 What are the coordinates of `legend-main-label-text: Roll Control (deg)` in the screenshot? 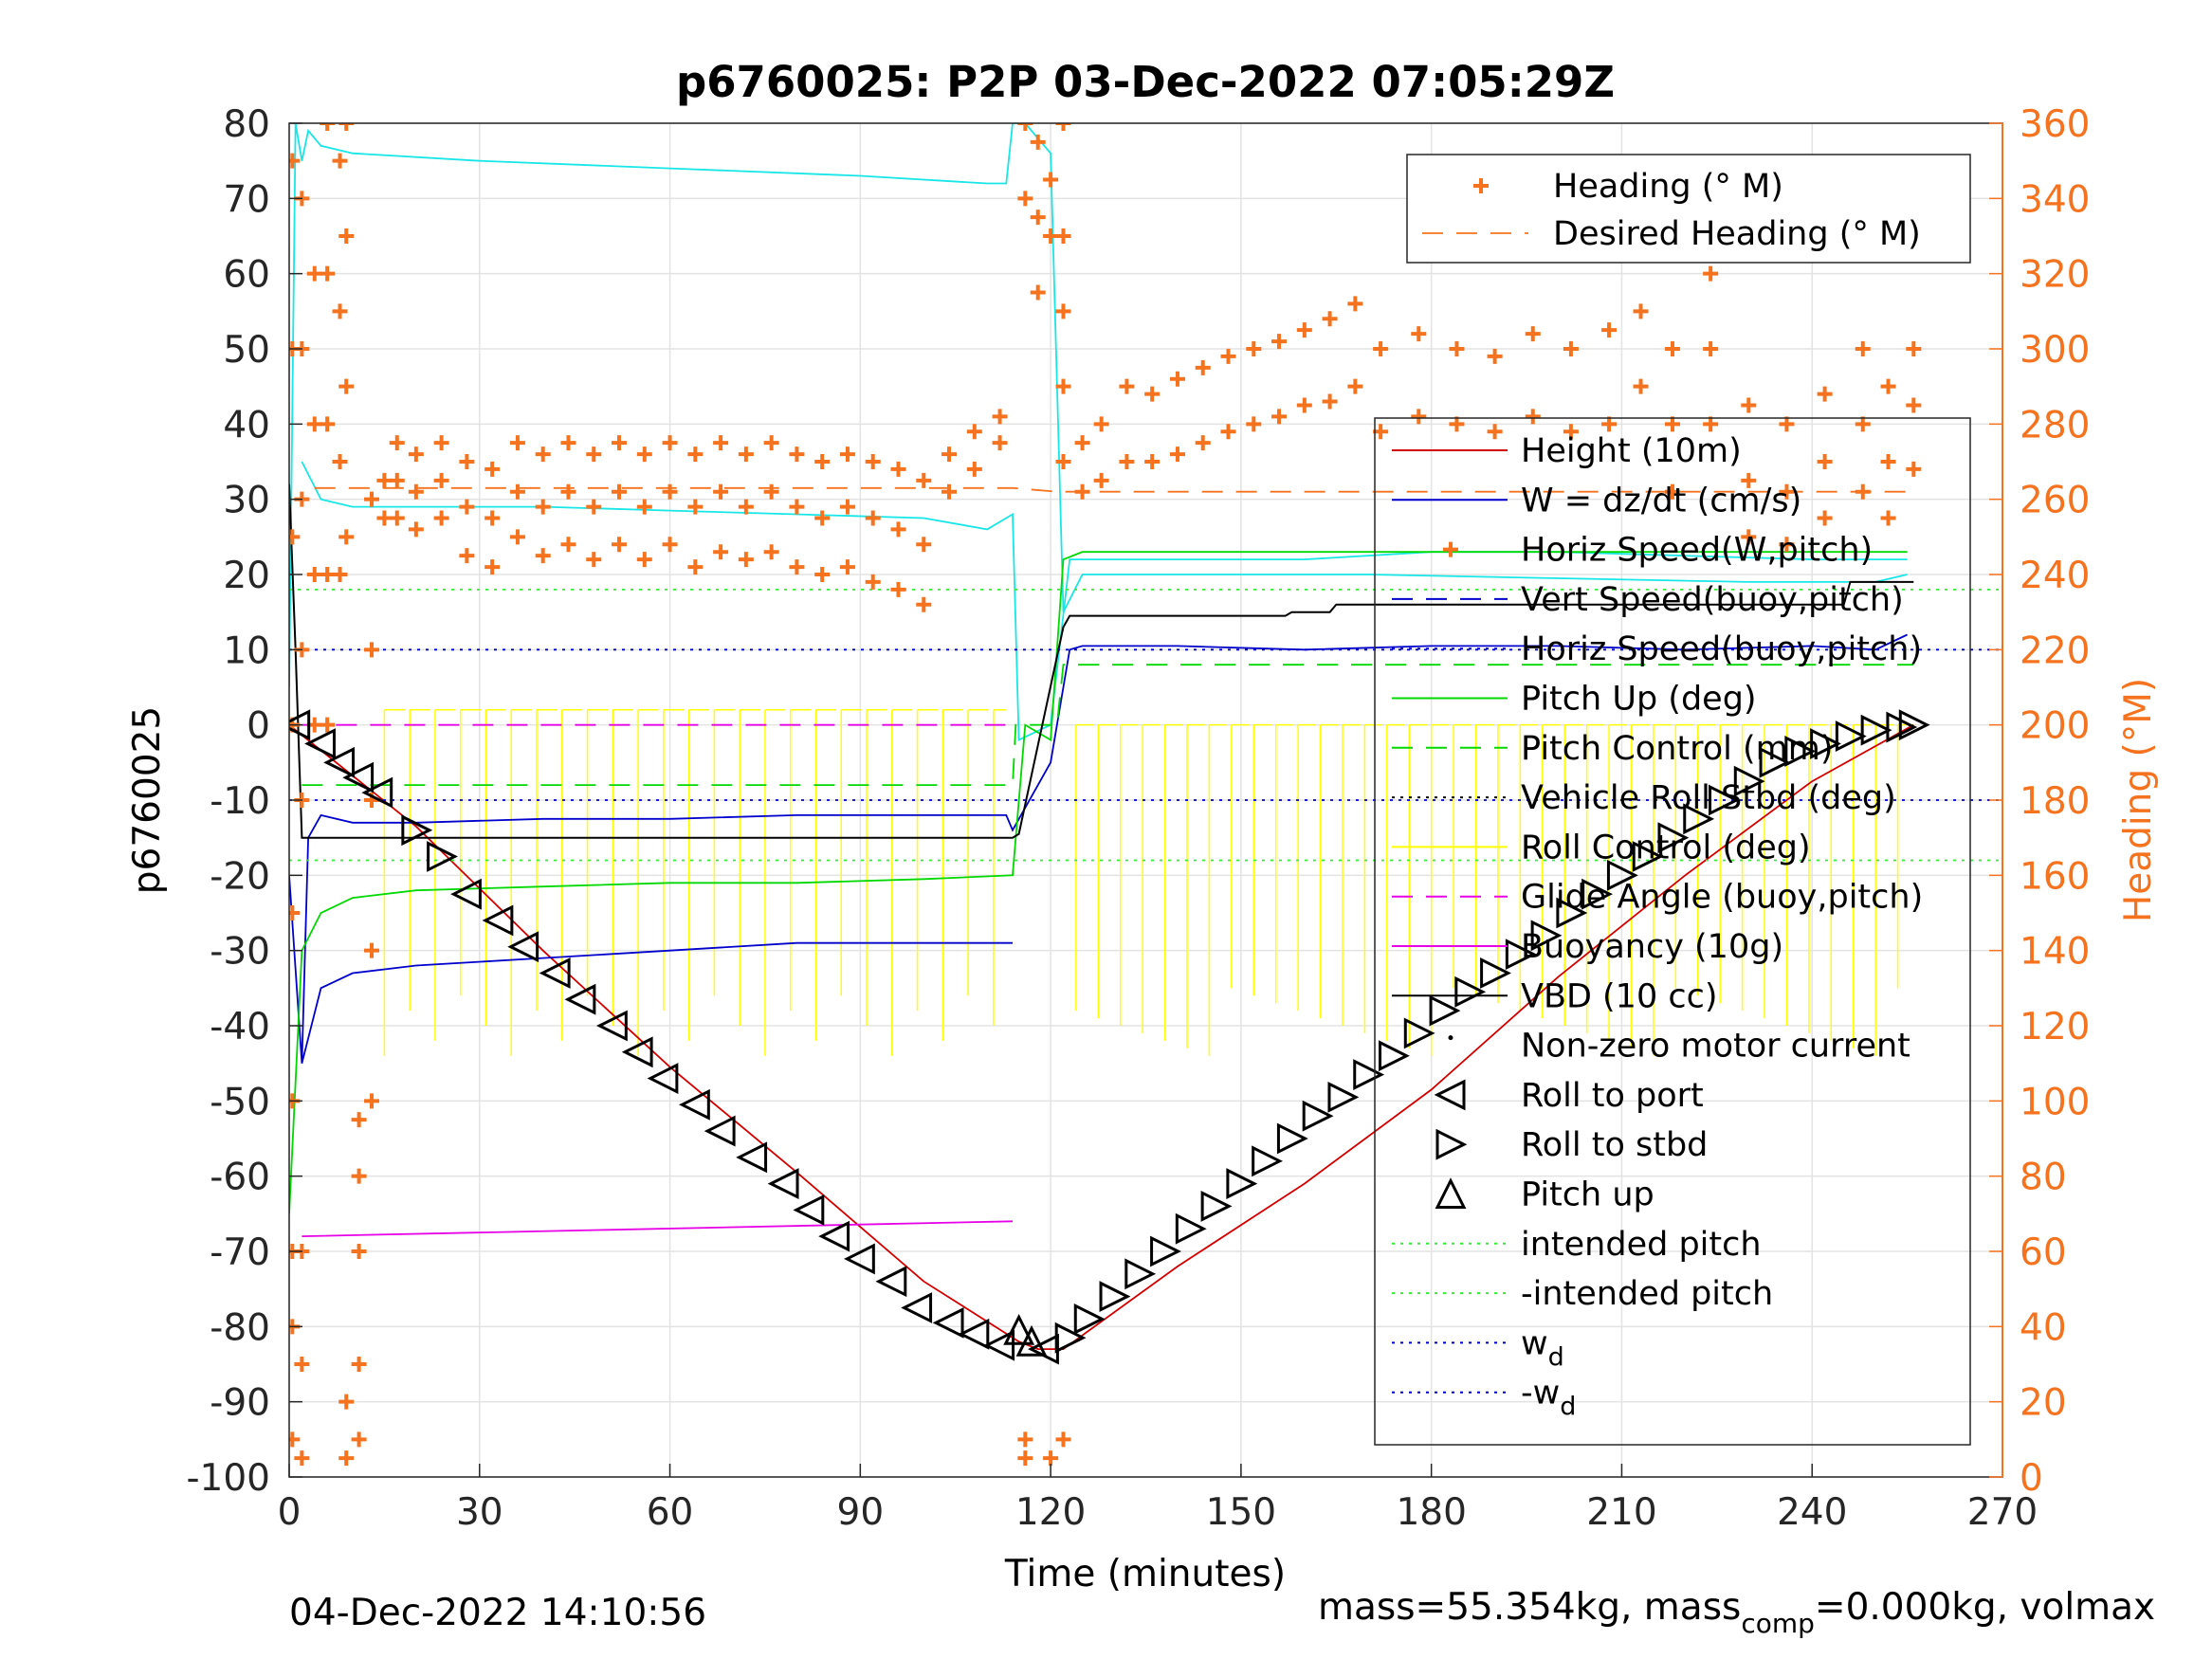 It's located at (1666, 847).